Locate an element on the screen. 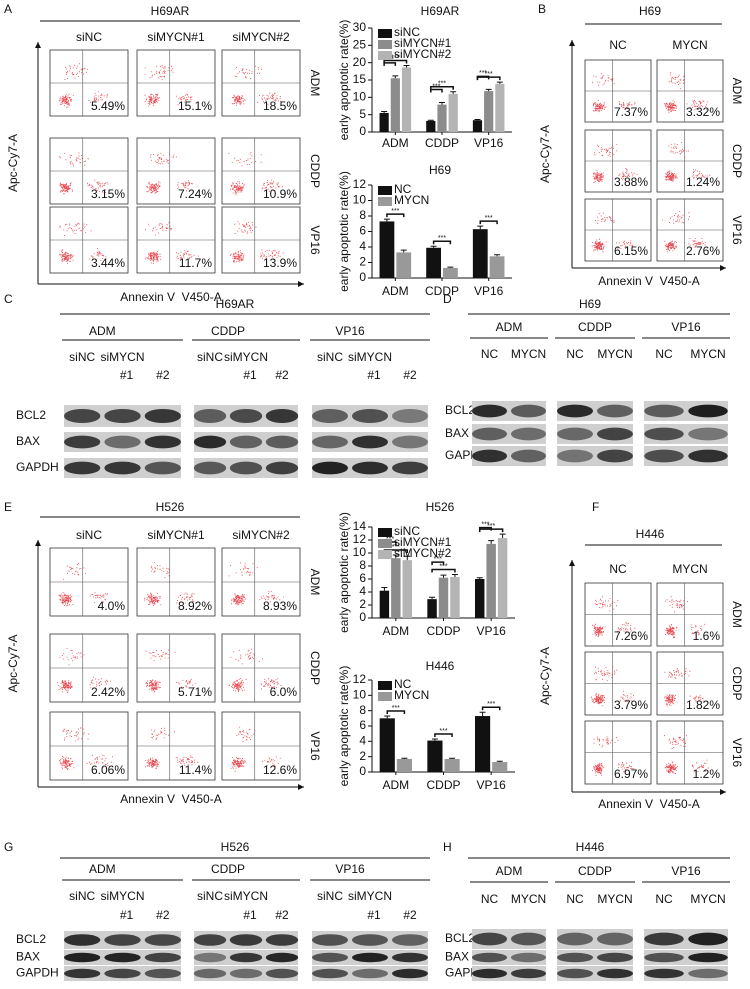  panel-title: H69AR is located at coordinates (170, 11).